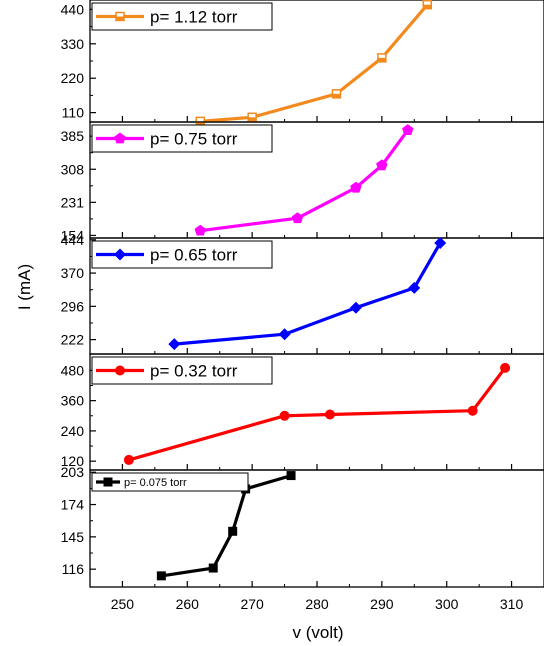 This screenshot has height=646, width=544. What do you see at coordinates (24, 287) in the screenshot?
I see `y-axis-title: I (mA)` at bounding box center [24, 287].